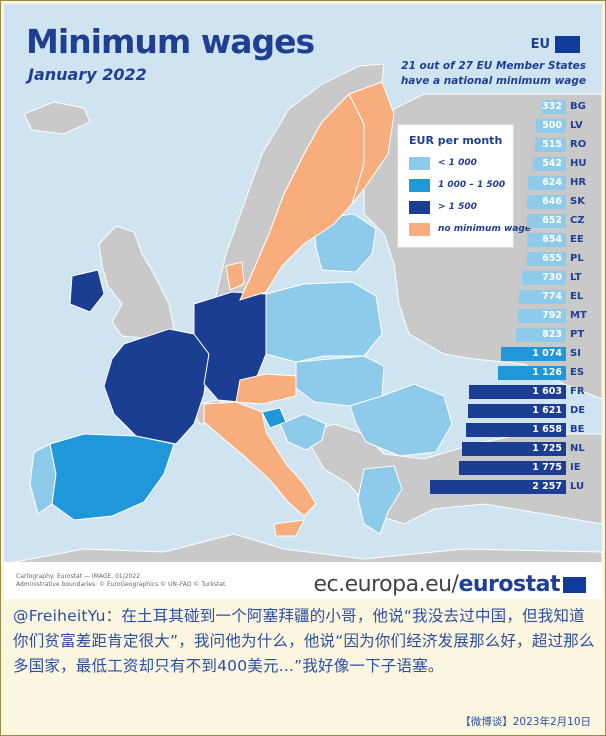 Image resolution: width=606 pixels, height=736 pixels. What do you see at coordinates (457, 207) in the screenshot?
I see `legend-label: > 1 500` at bounding box center [457, 207].